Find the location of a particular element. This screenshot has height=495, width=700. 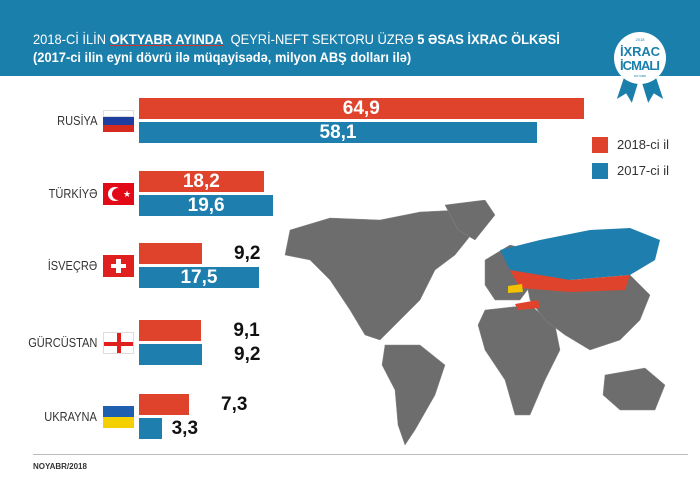

map-ukraine is located at coordinates (515, 288).